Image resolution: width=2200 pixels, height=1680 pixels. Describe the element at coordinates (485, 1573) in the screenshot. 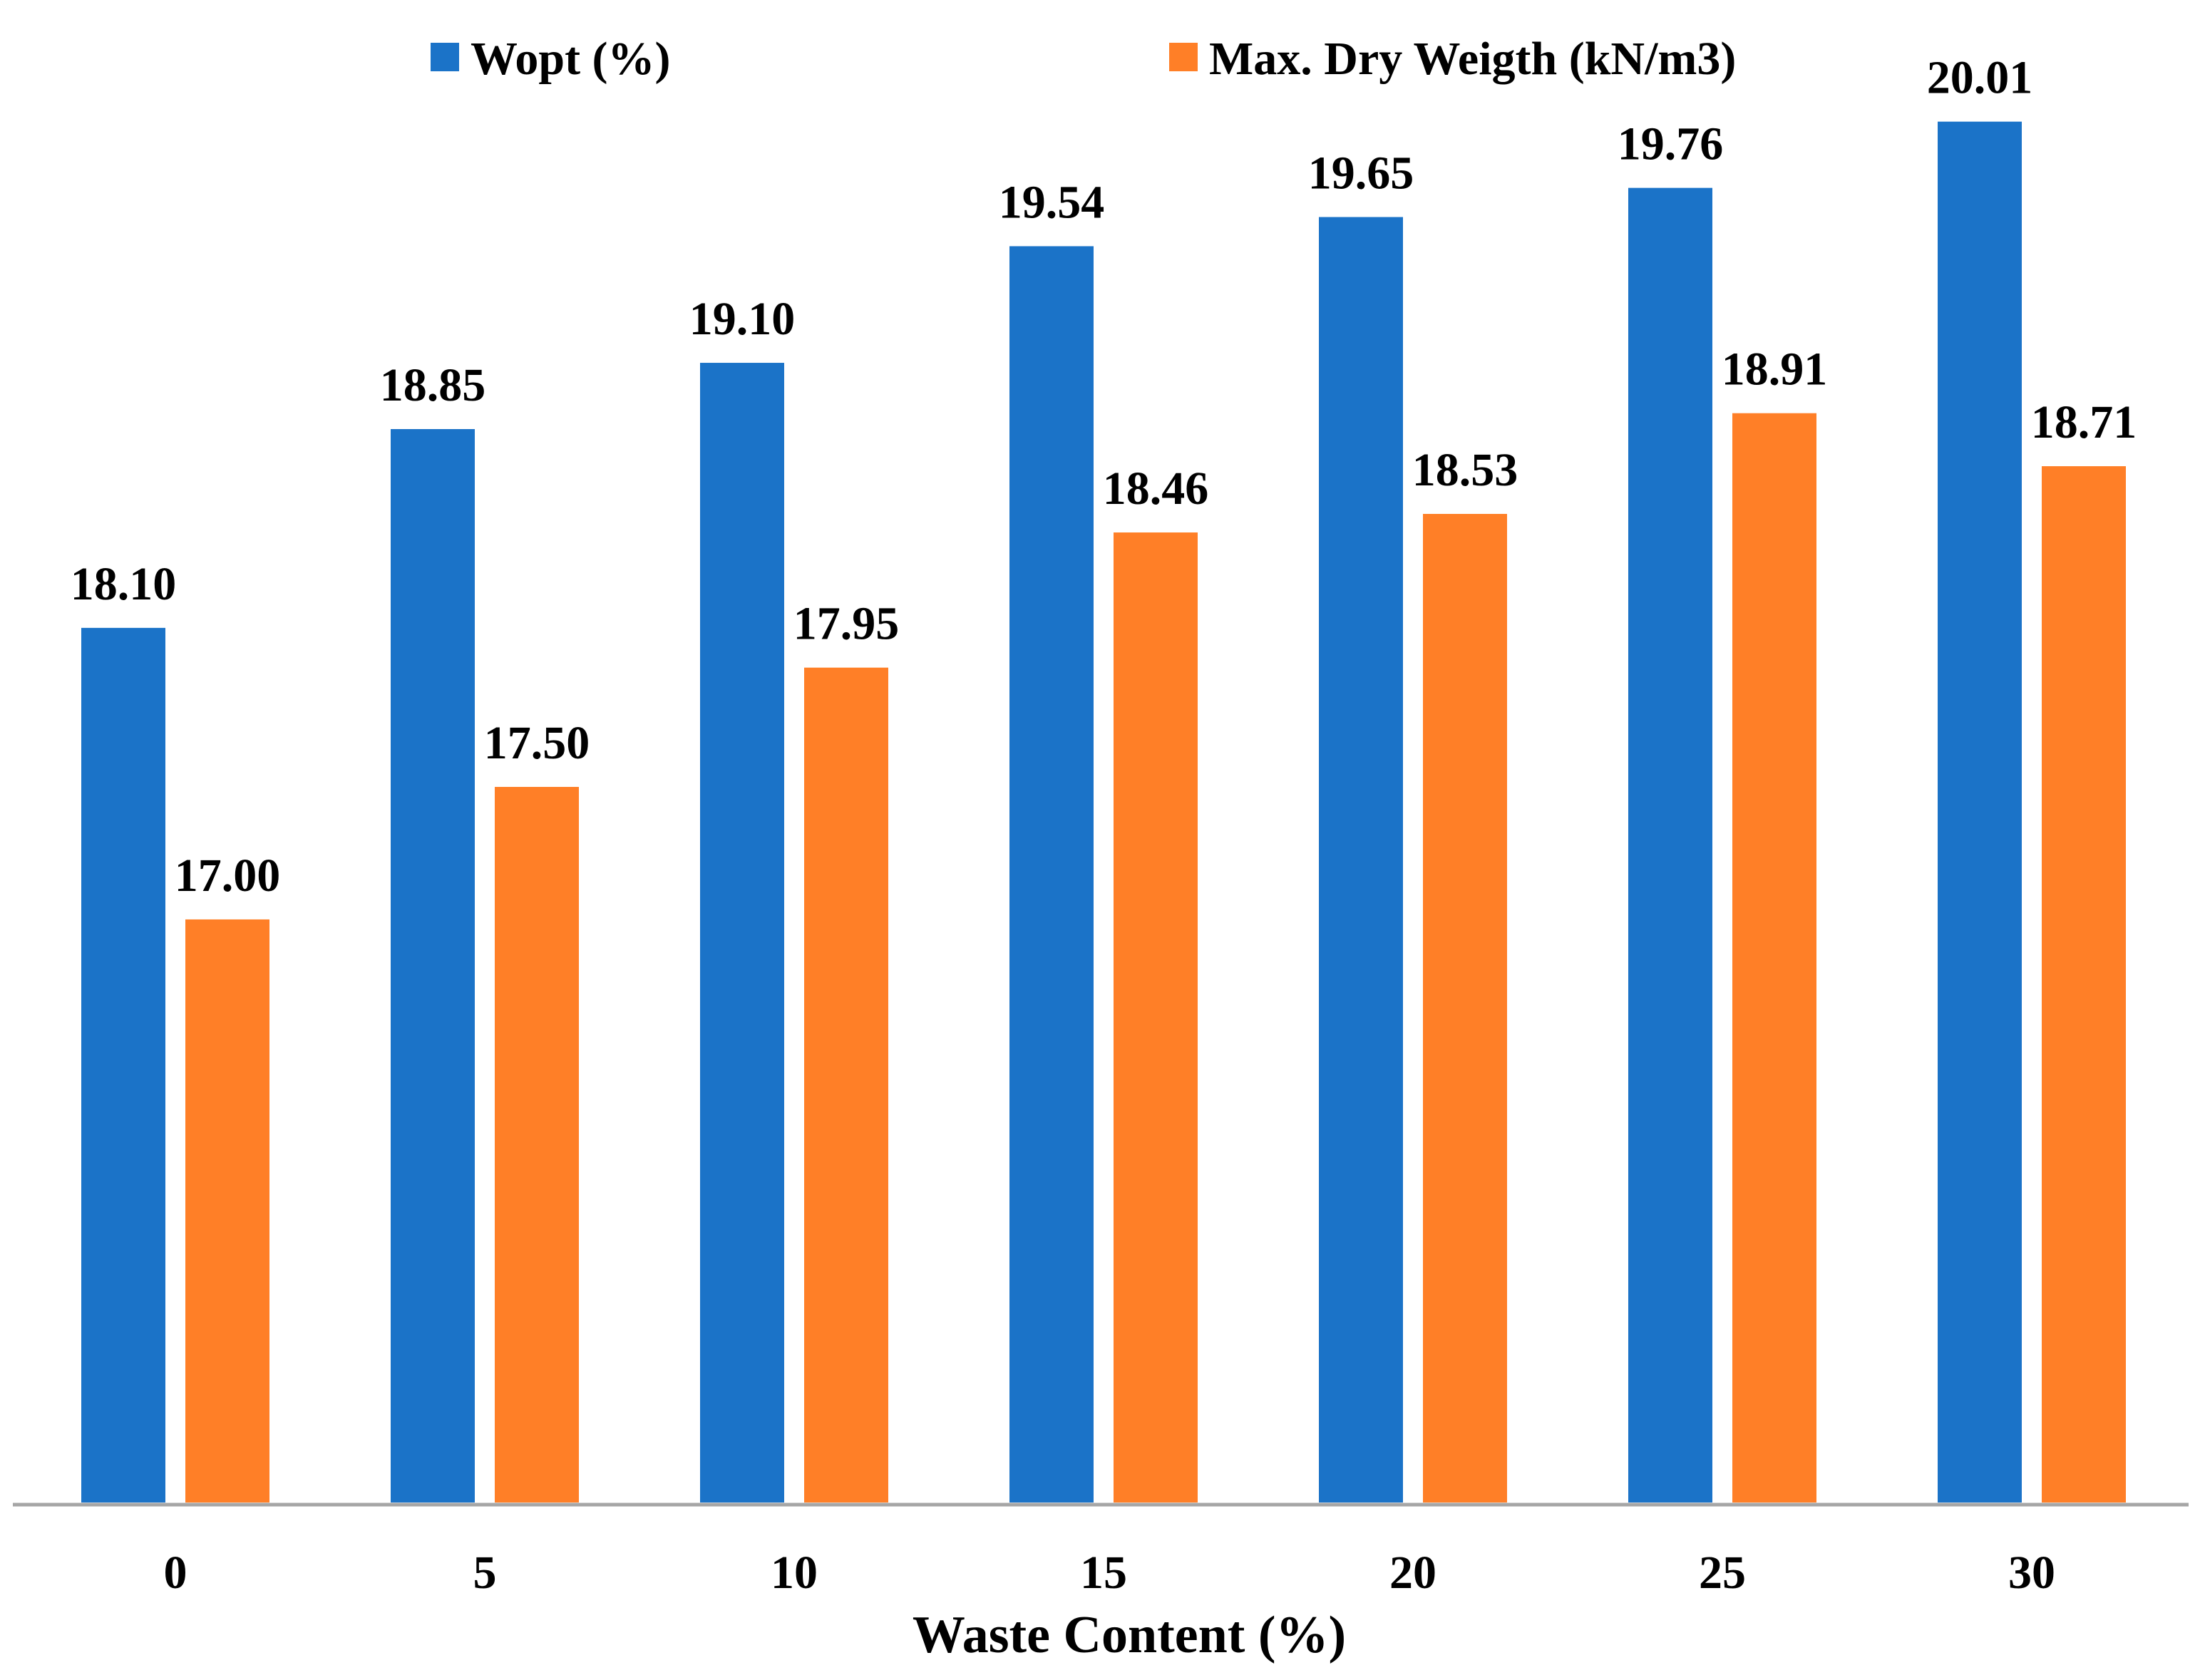

I see `x-tick-label-5: 5` at that location.